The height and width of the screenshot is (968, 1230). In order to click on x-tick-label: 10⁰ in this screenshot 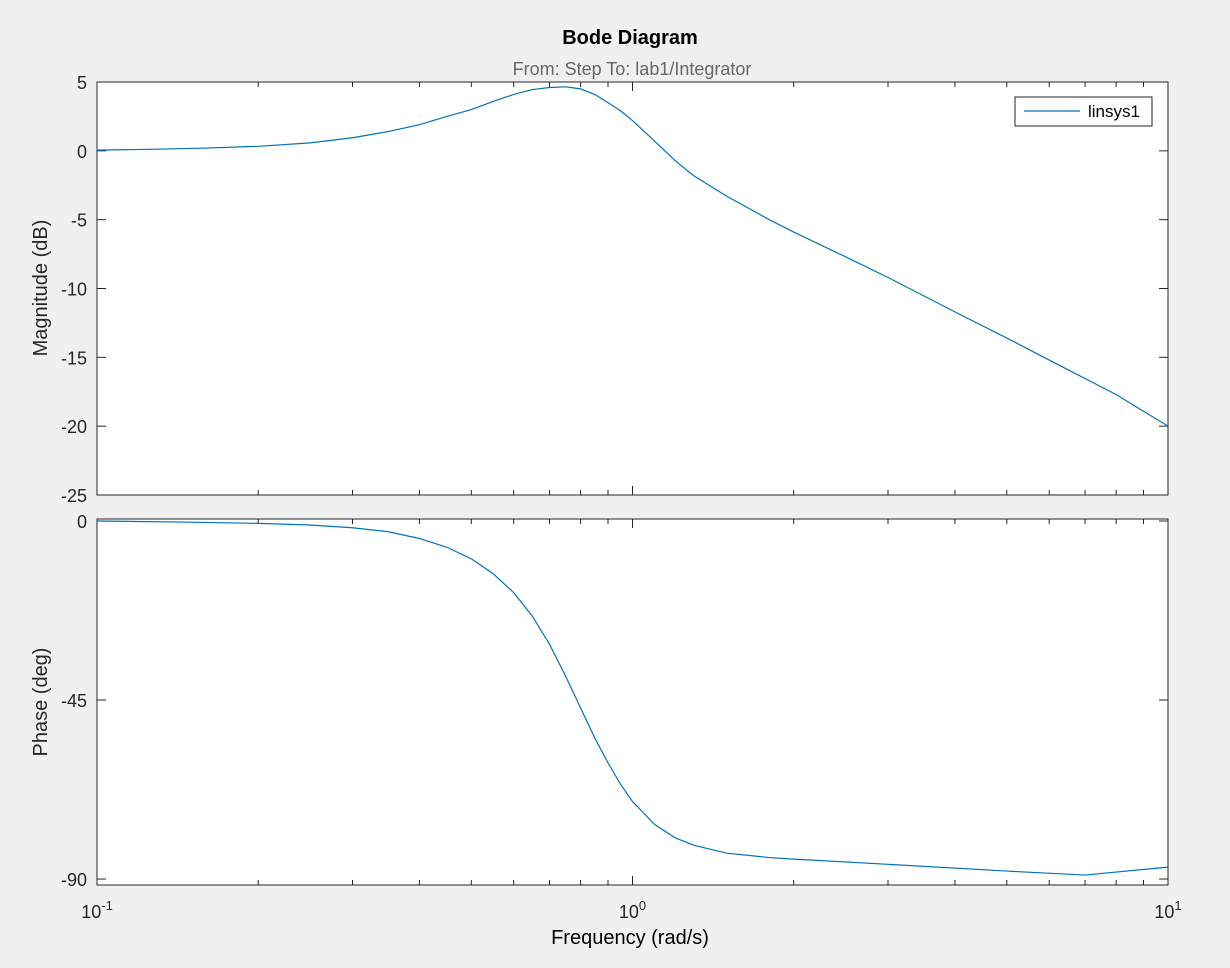, I will do `click(632, 910)`.